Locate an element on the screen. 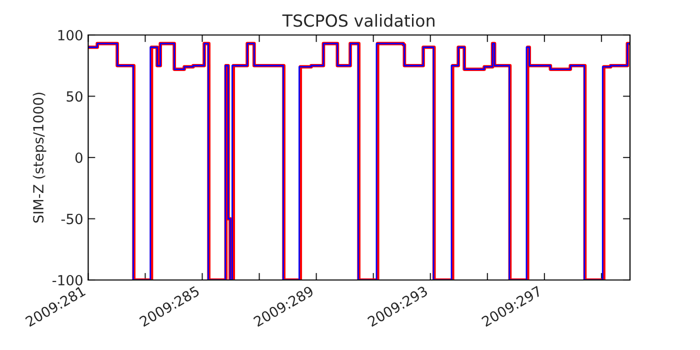  y-tick-label: 0 is located at coordinates (78, 157).